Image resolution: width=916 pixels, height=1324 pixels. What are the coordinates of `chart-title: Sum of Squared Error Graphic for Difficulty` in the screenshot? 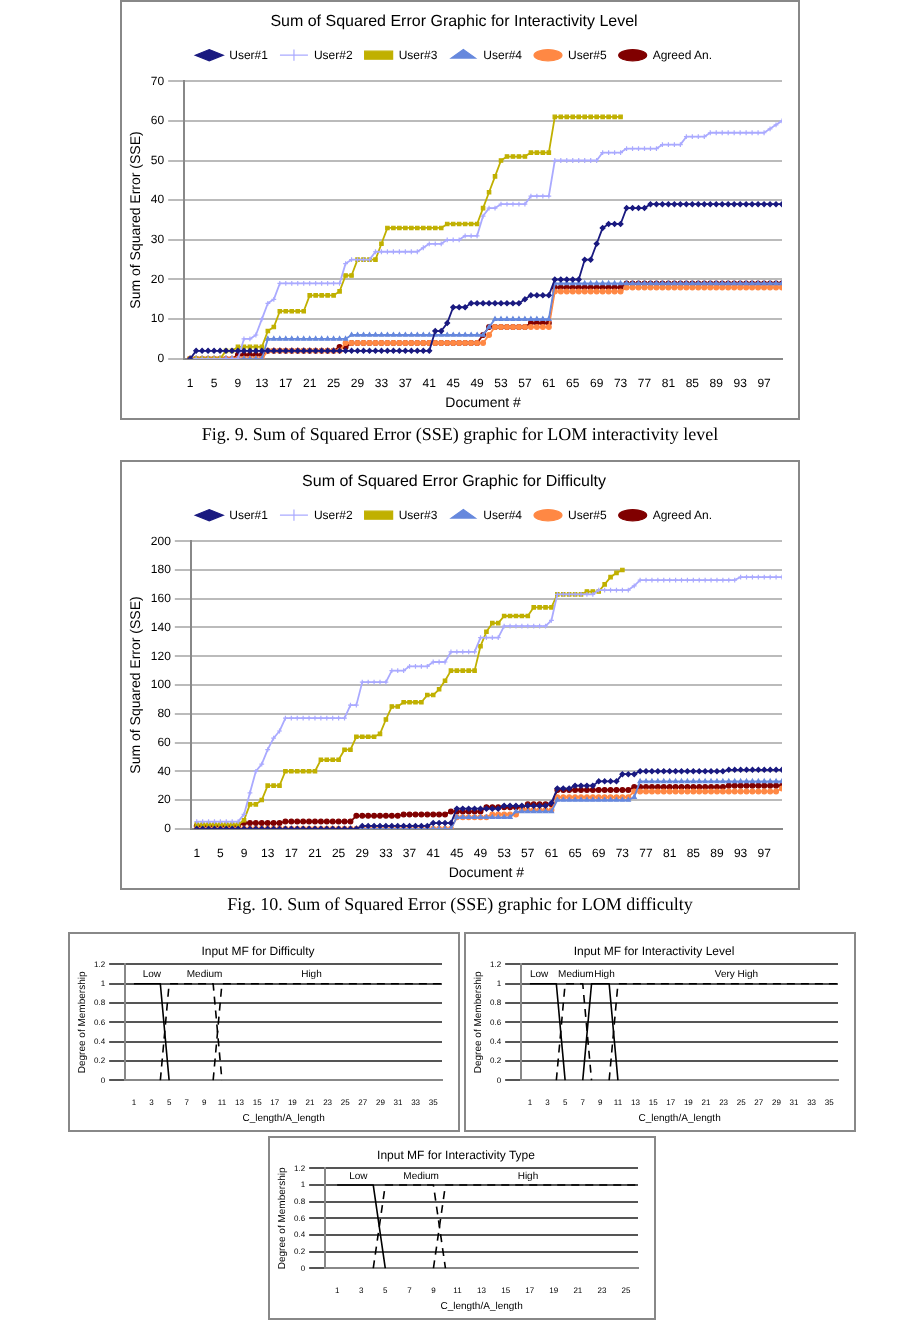 It's located at (454, 481).